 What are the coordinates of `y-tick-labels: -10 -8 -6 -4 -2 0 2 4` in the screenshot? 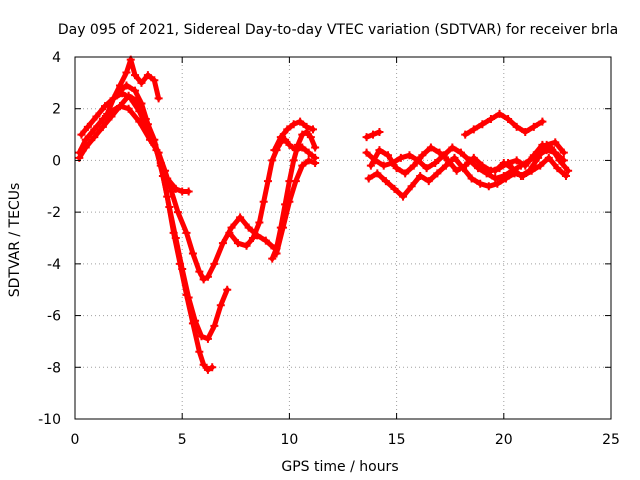 It's located at (49, 239).